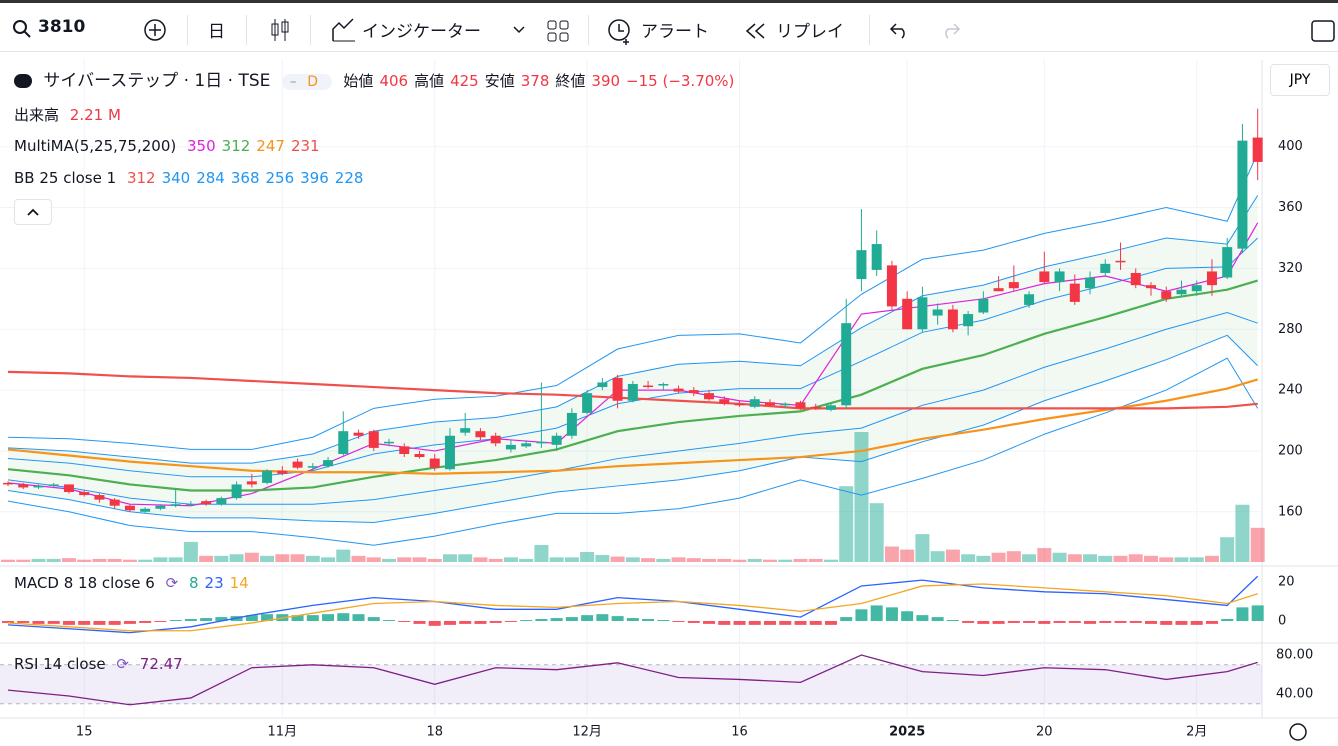  What do you see at coordinates (84, 732) in the screenshot?
I see `x-tick-label: 15` at bounding box center [84, 732].